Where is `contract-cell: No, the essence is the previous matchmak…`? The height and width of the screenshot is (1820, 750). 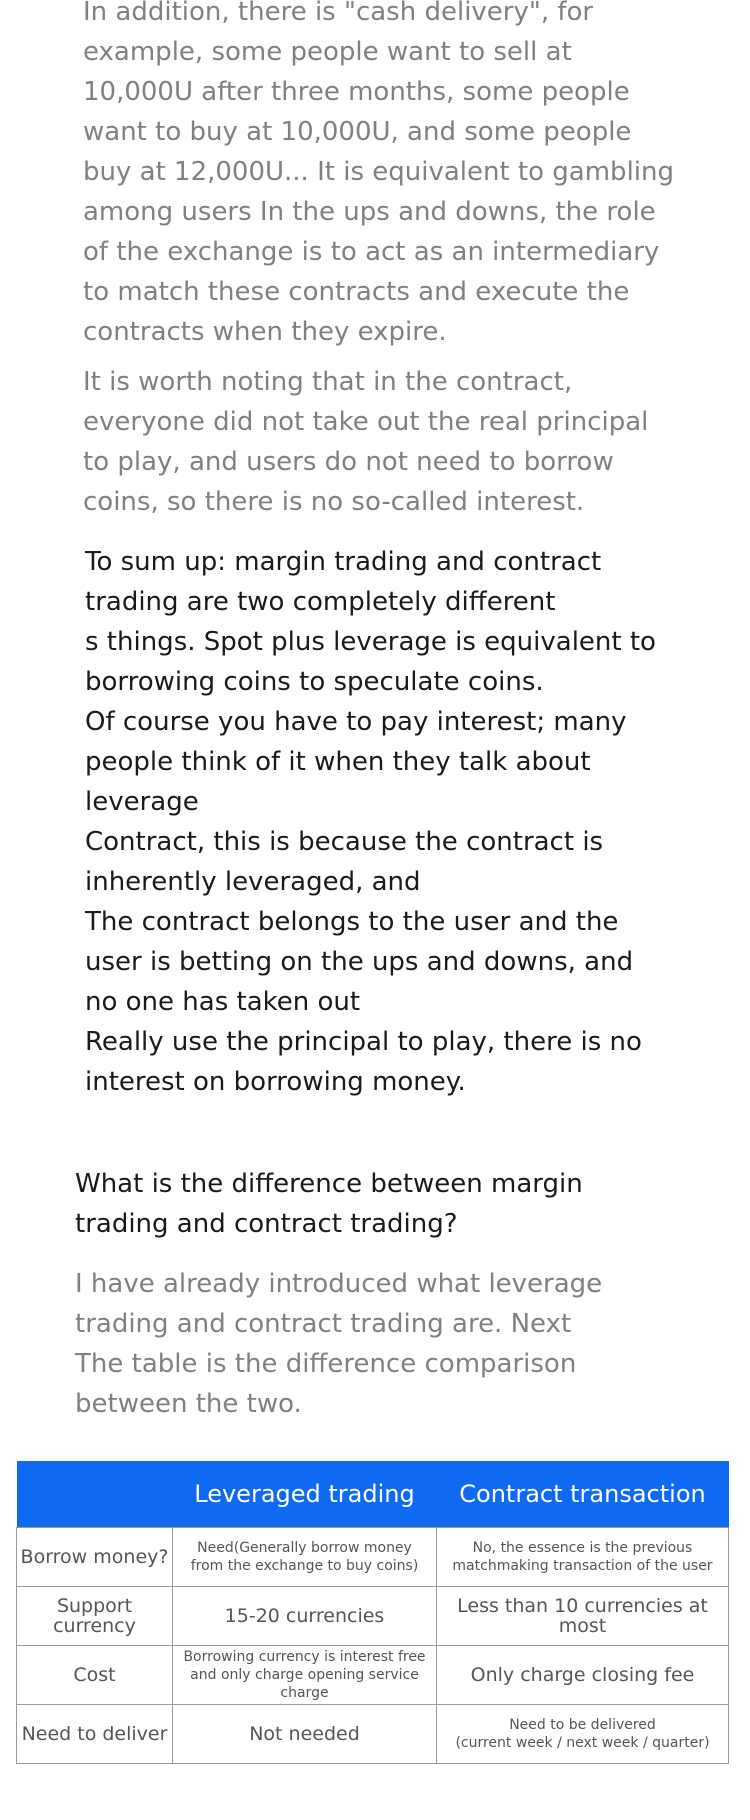
contract-cell: No, the essence is the previous matchmak… is located at coordinates (582, 1557).